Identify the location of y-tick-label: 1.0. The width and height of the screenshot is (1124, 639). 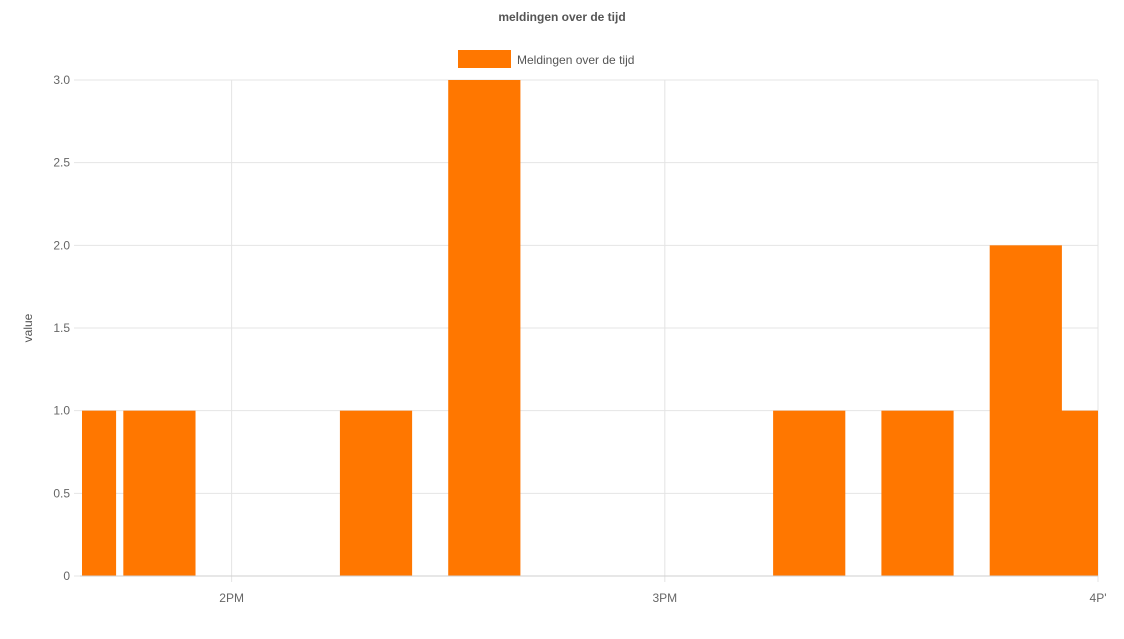
(61, 411).